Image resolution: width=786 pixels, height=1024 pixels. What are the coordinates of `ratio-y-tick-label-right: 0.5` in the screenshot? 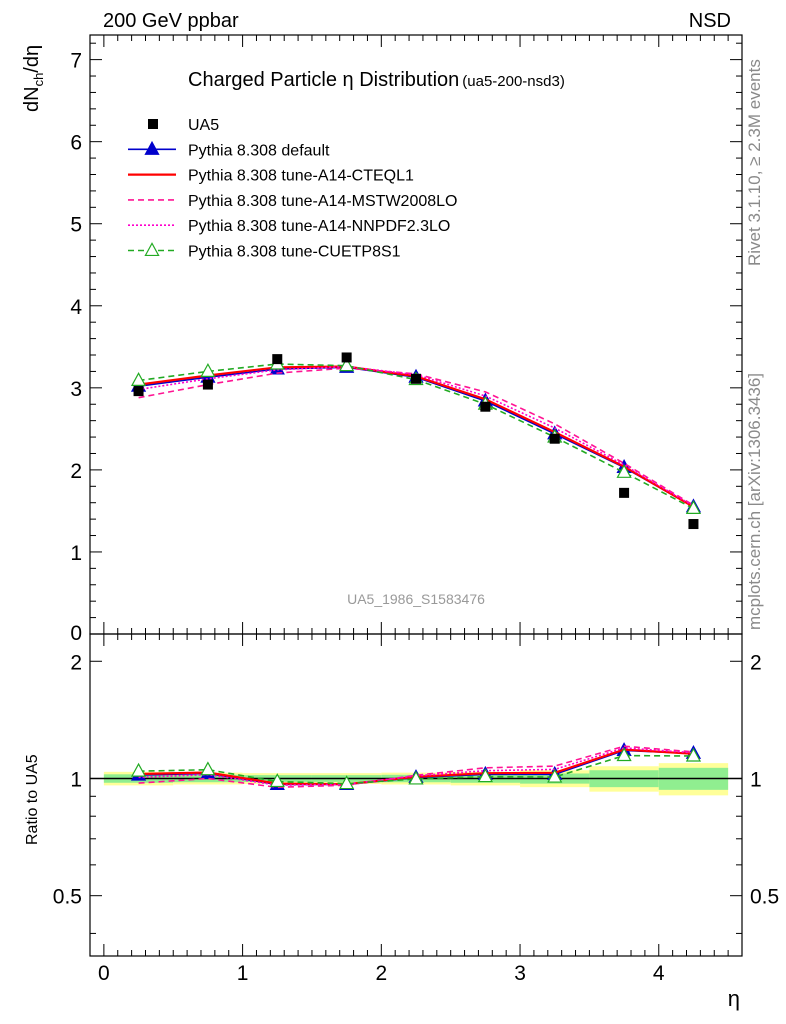 It's located at (764, 897).